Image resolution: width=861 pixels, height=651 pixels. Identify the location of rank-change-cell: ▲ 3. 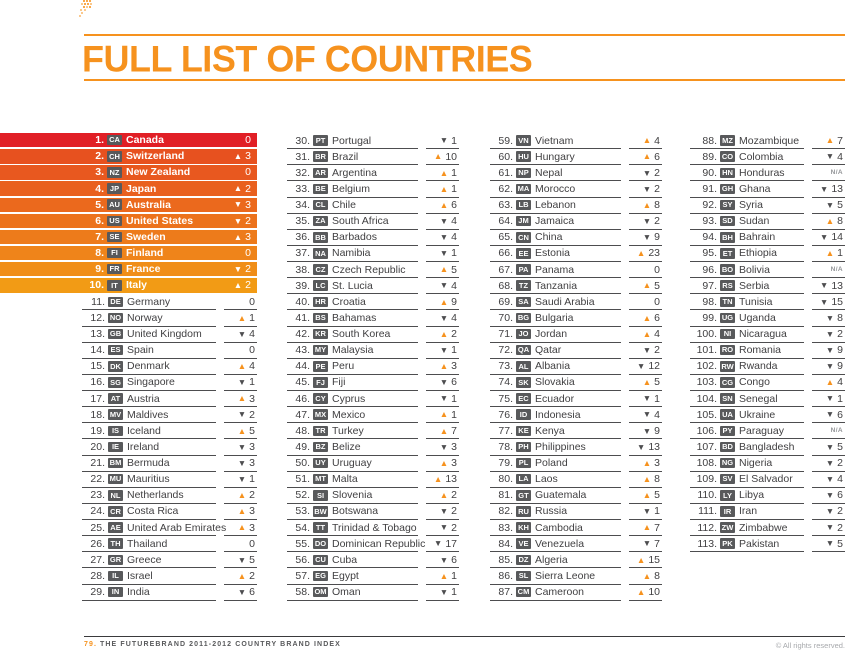
(240, 237).